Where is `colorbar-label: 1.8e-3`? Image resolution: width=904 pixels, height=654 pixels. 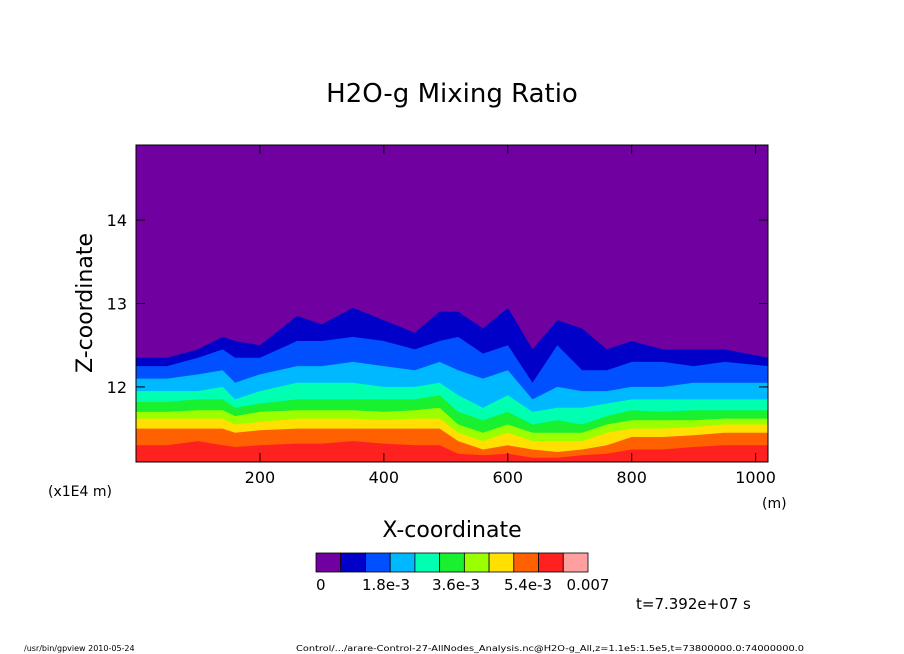 colorbar-label: 1.8e-3 is located at coordinates (386, 585).